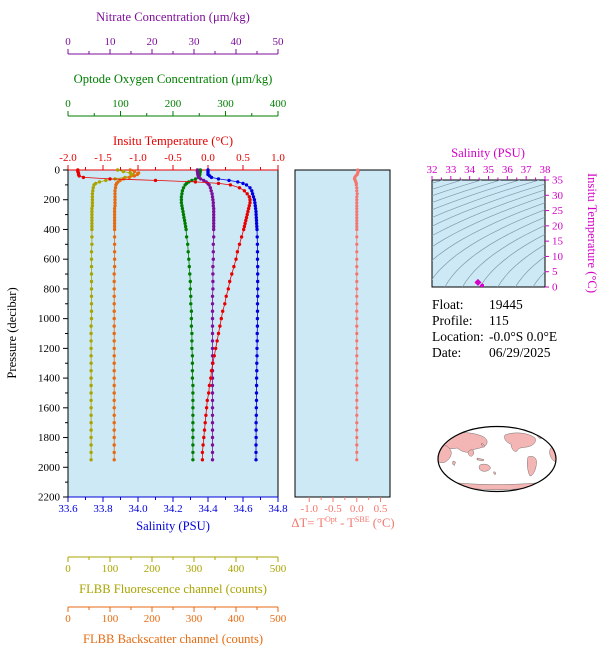 This screenshot has width=609, height=663. Describe the element at coordinates (523, 336) in the screenshot. I see `info-location-value: -0.0°S 0.0°E` at that location.